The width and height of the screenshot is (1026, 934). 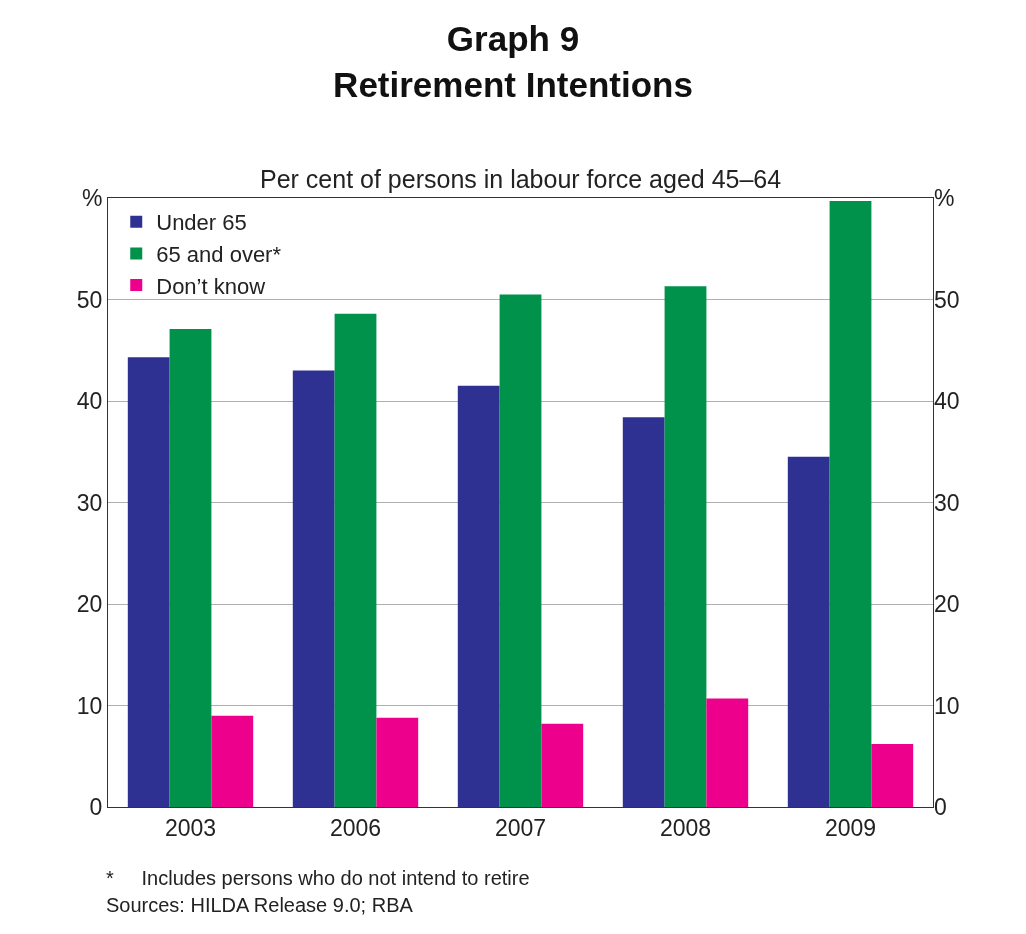 What do you see at coordinates (201, 223) in the screenshot?
I see `legend-label: Under 65` at bounding box center [201, 223].